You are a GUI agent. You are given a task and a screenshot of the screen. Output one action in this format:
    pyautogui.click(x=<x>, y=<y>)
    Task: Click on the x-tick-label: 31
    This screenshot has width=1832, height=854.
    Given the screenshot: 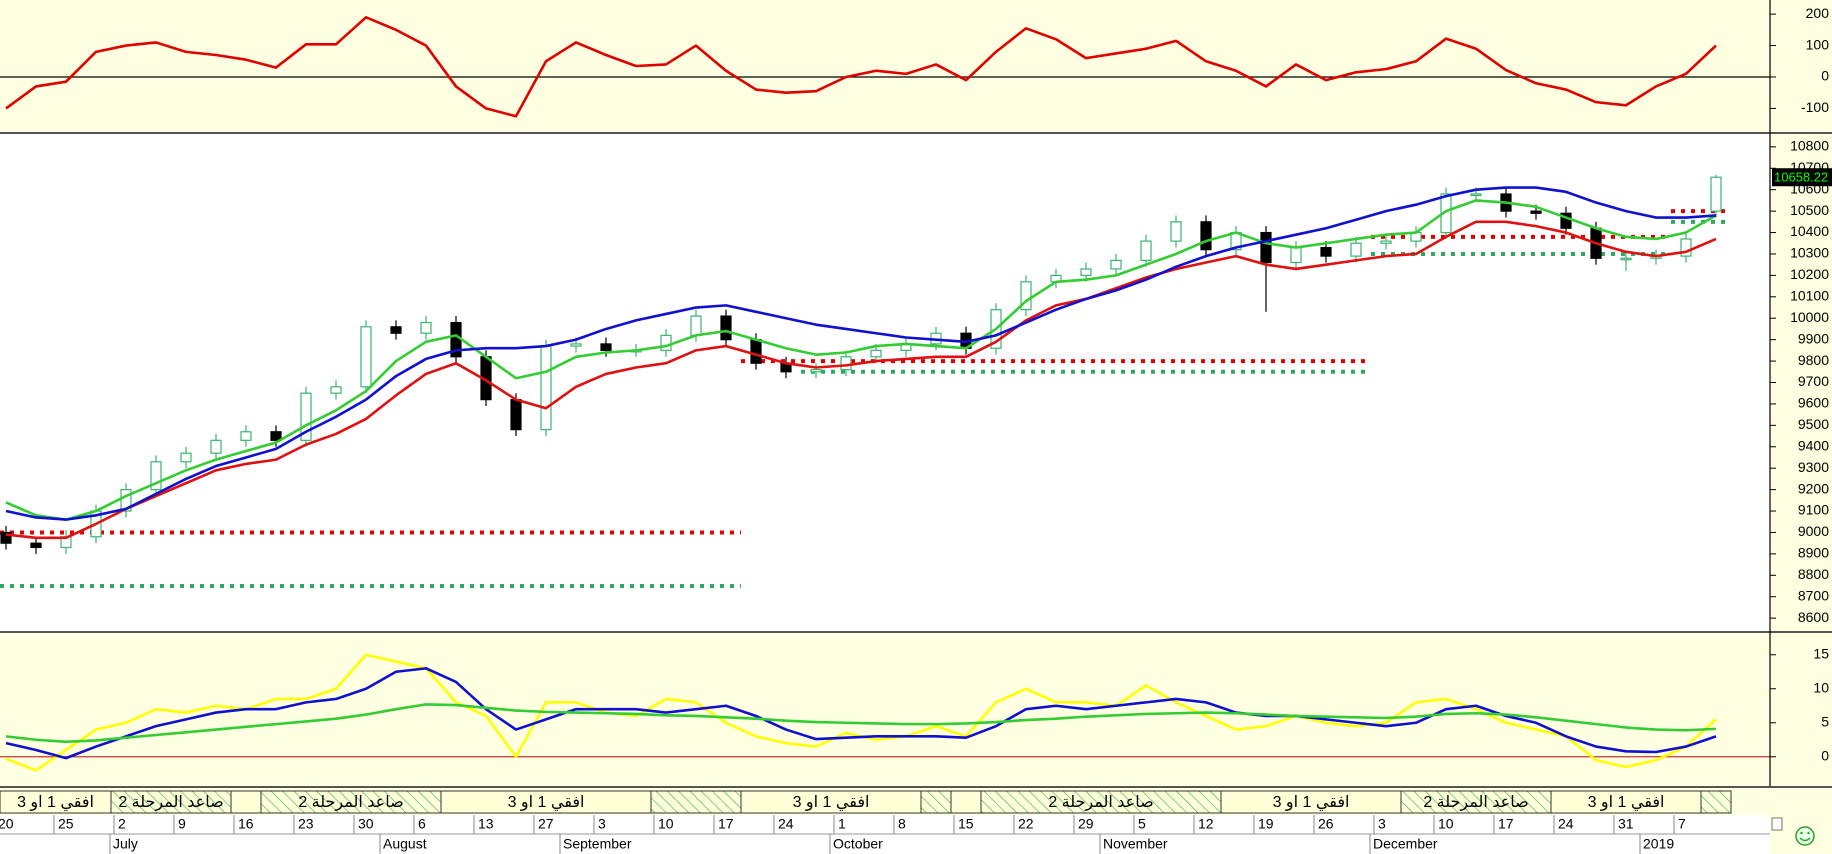 What is the action you would take?
    pyautogui.click(x=1626, y=824)
    